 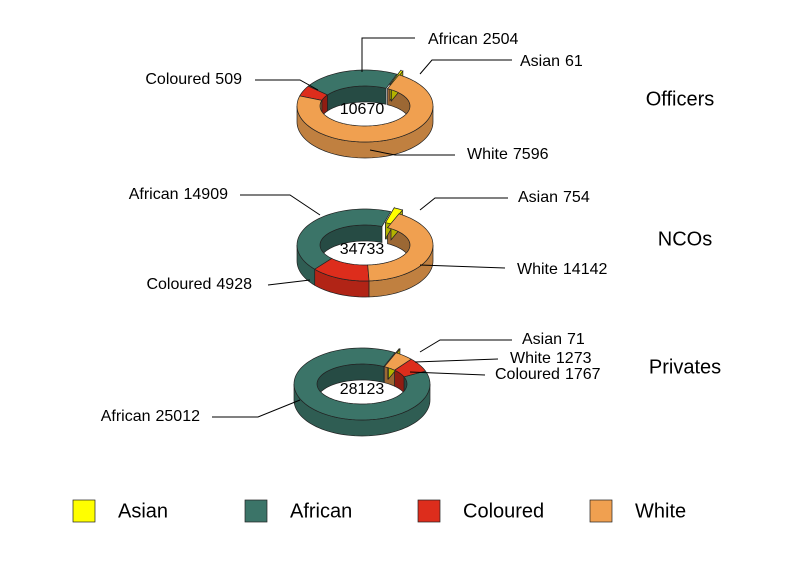 I want to click on data-label-value: 61, so click(x=574, y=61).